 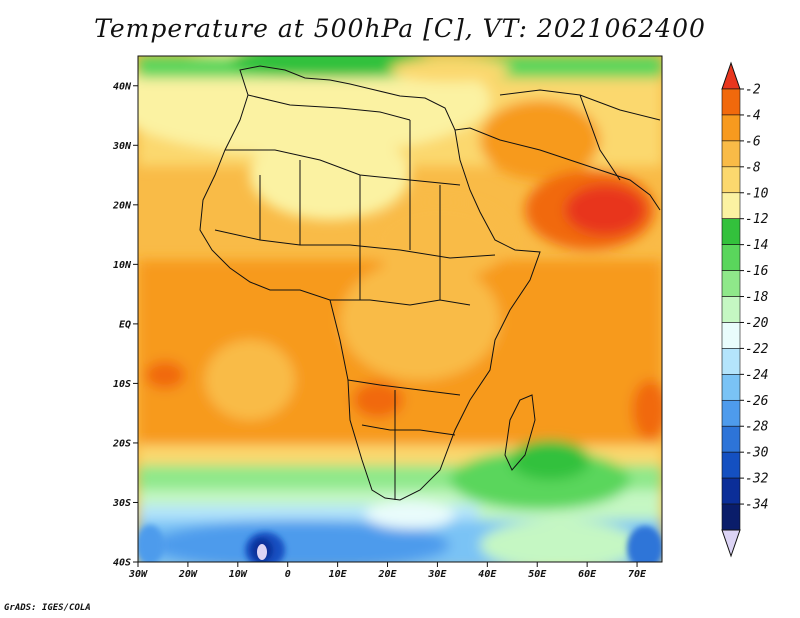 I want to click on lat-label: 10S, so click(x=122, y=384).